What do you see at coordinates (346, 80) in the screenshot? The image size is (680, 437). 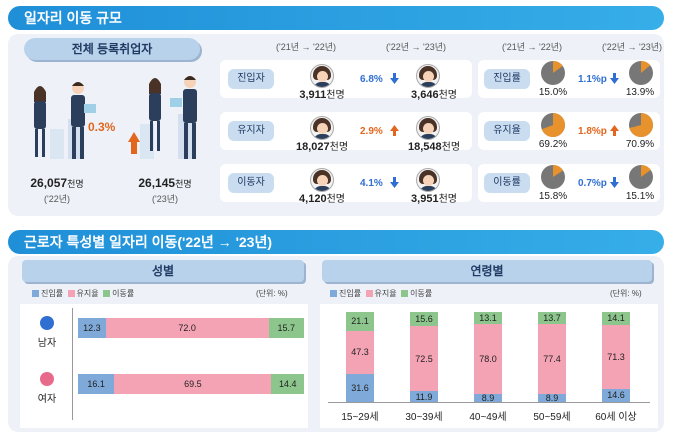 I see `count-row: 진입자 3,911천명 6.8% 3,646천명` at bounding box center [346, 80].